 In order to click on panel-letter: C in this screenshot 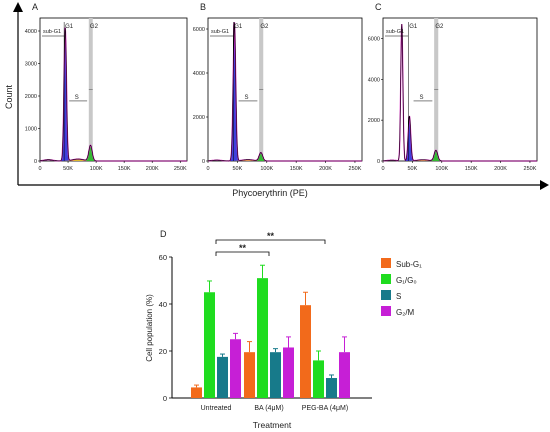, I will do `click(378, 7)`.